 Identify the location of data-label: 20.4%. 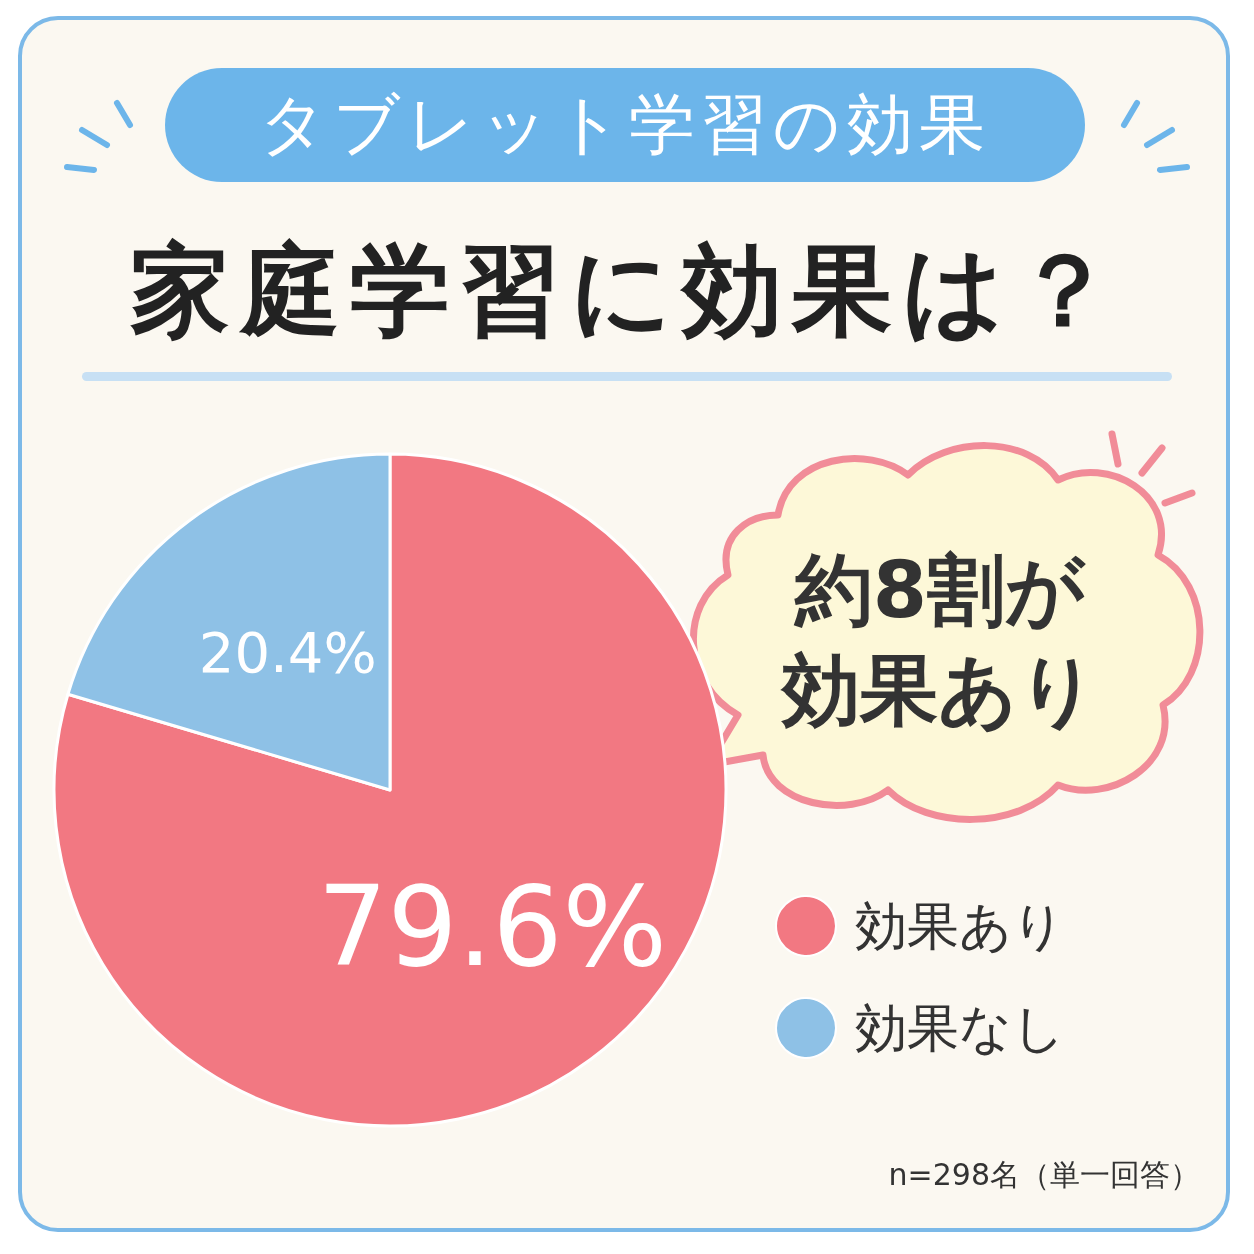
(287, 653).